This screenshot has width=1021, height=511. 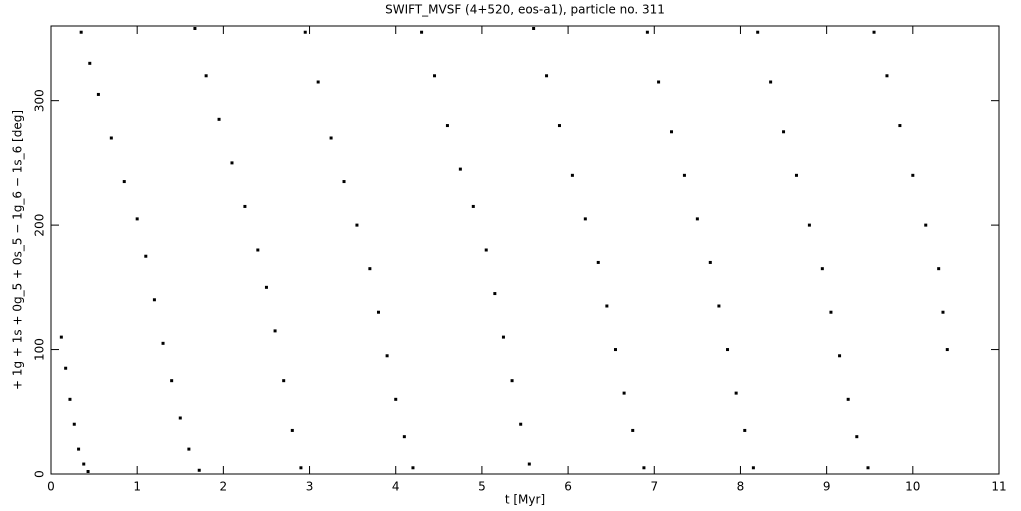 I want to click on x-tick-label: 5, so click(x=482, y=487).